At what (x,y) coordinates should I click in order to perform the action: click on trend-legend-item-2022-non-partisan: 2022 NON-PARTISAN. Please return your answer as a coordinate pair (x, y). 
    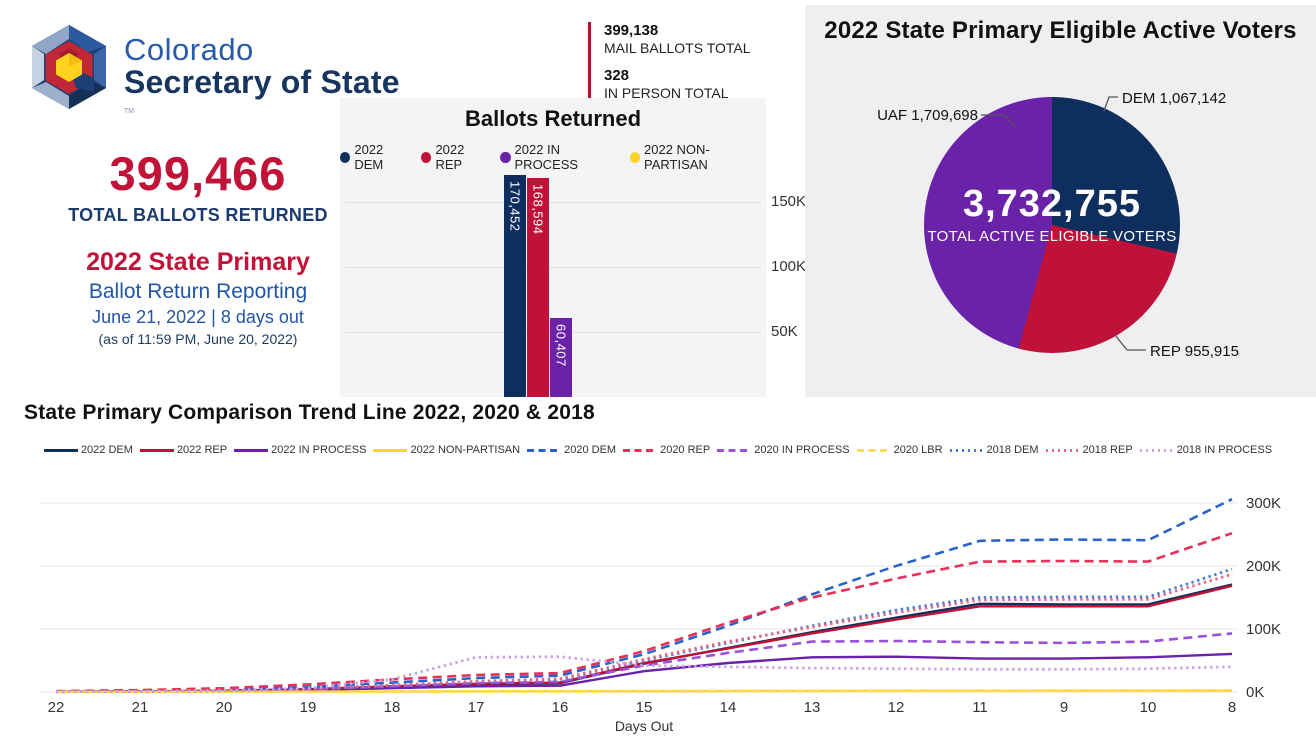
    Looking at the image, I should click on (446, 450).